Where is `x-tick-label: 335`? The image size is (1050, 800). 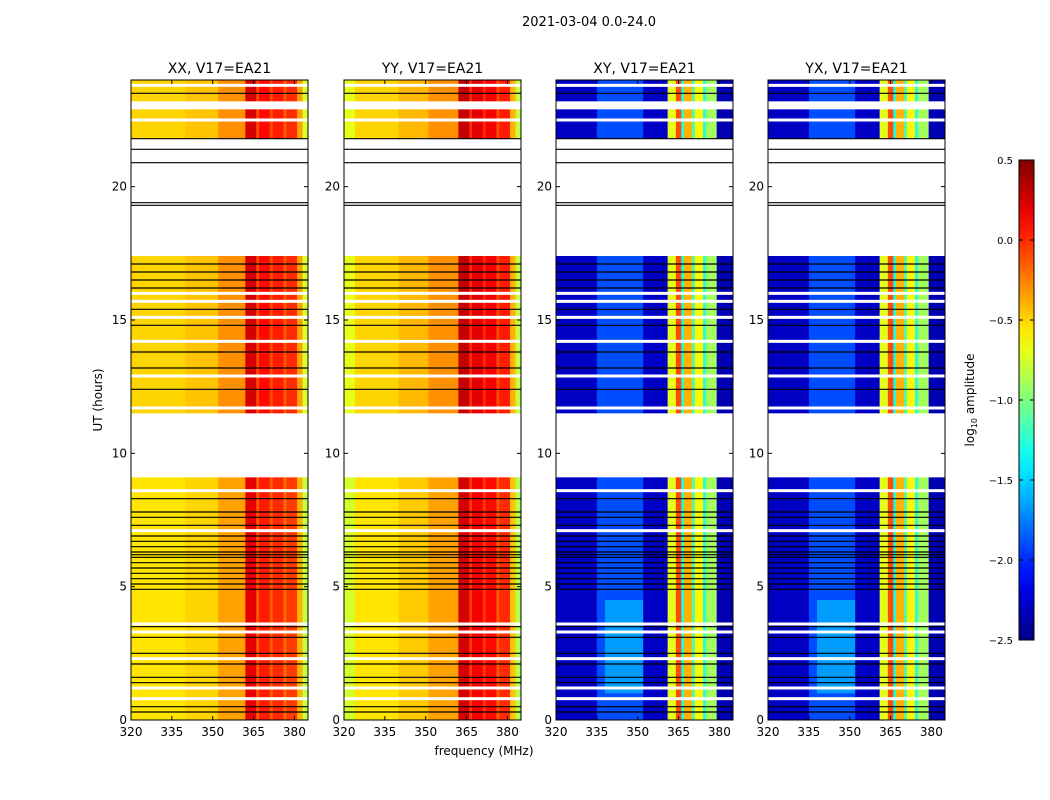 x-tick-label: 335 is located at coordinates (596, 732).